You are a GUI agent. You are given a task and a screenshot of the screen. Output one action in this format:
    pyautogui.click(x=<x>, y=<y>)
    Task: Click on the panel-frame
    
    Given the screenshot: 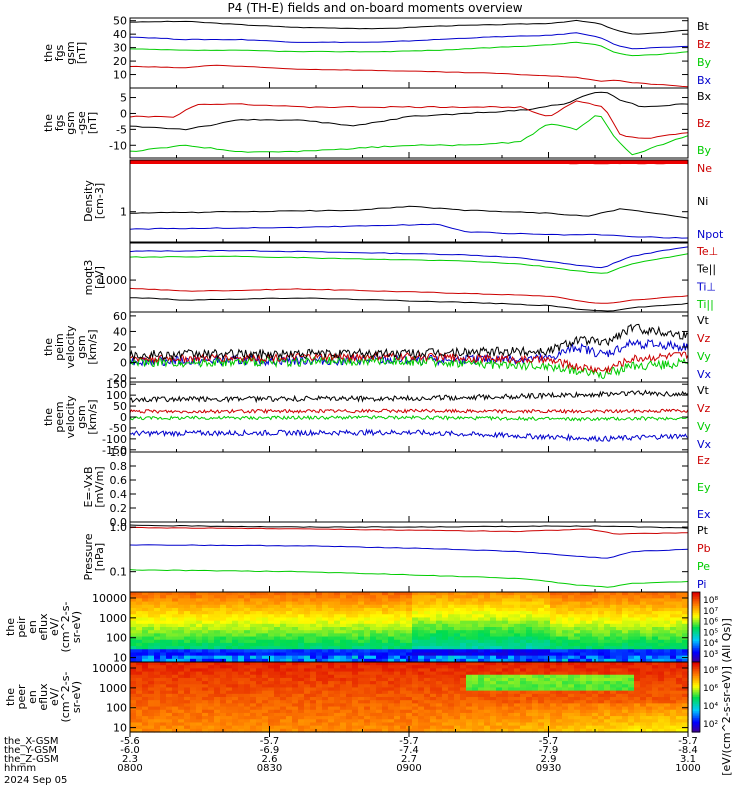 What is the action you would take?
    pyautogui.click(x=409, y=201)
    